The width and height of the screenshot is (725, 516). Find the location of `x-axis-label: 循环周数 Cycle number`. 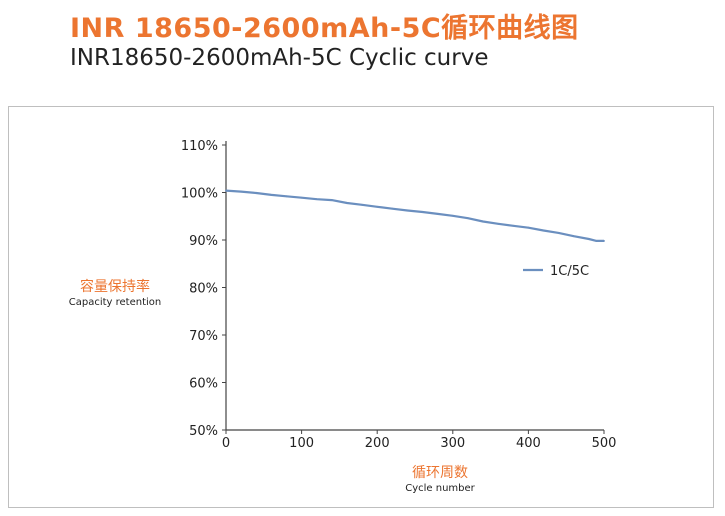

x-axis-label: 循环周数 Cycle number is located at coordinates (440, 478).